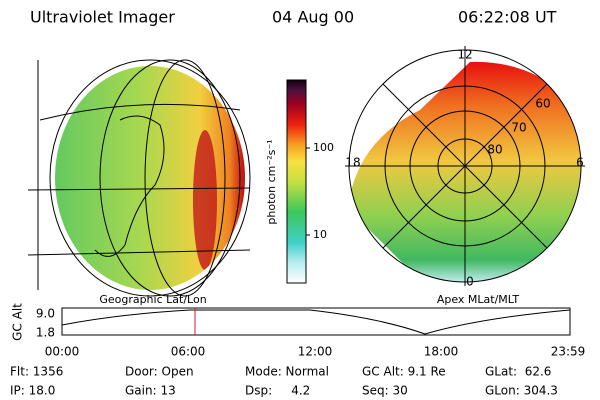 The image size is (600, 400). Describe the element at coordinates (313, 17) in the screenshot. I see `date: 04 Aug 00` at that location.